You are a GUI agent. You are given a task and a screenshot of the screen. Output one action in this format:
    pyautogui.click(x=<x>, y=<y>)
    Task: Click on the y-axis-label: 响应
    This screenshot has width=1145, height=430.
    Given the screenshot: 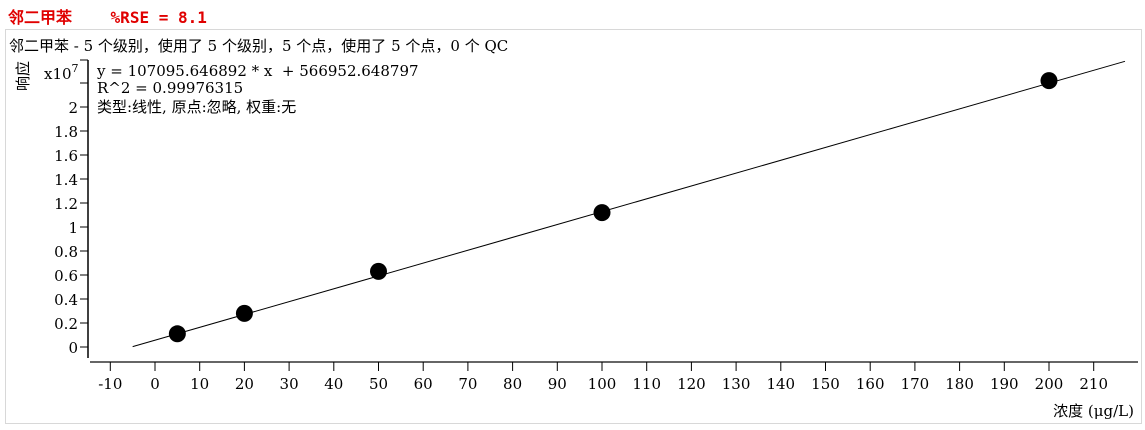 What is the action you would take?
    pyautogui.click(x=23, y=76)
    